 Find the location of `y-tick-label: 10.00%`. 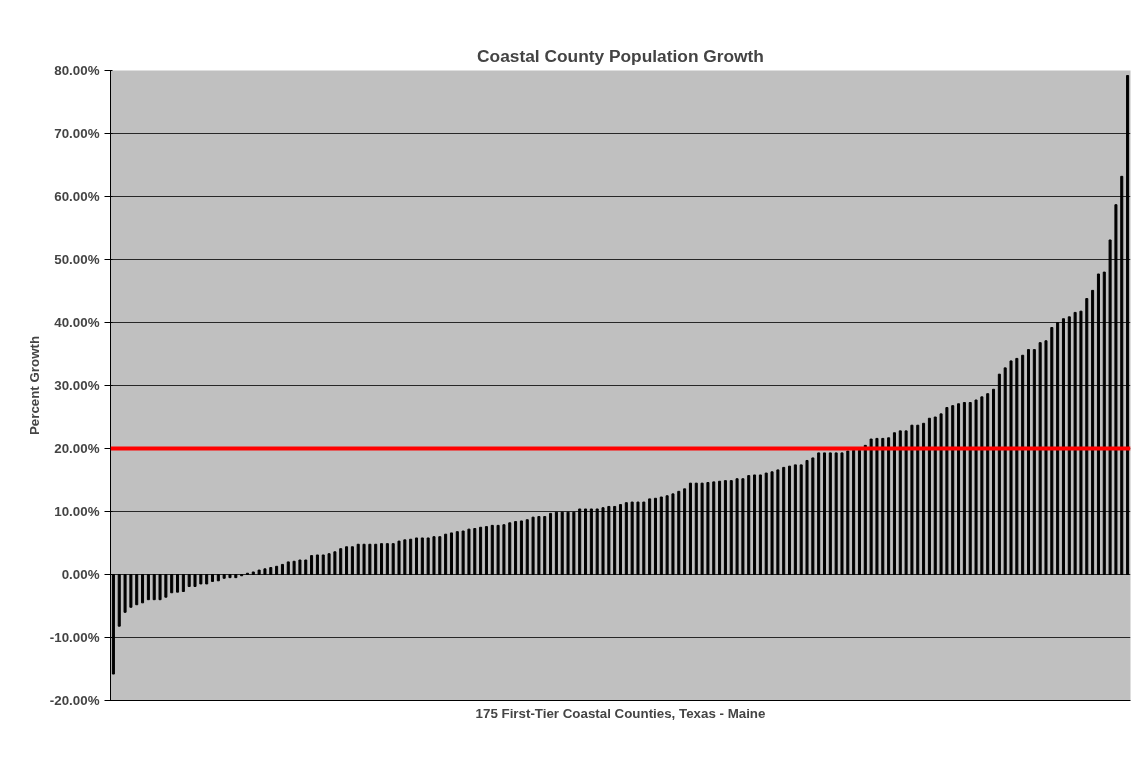

y-tick-label: 10.00% is located at coordinates (77, 511).